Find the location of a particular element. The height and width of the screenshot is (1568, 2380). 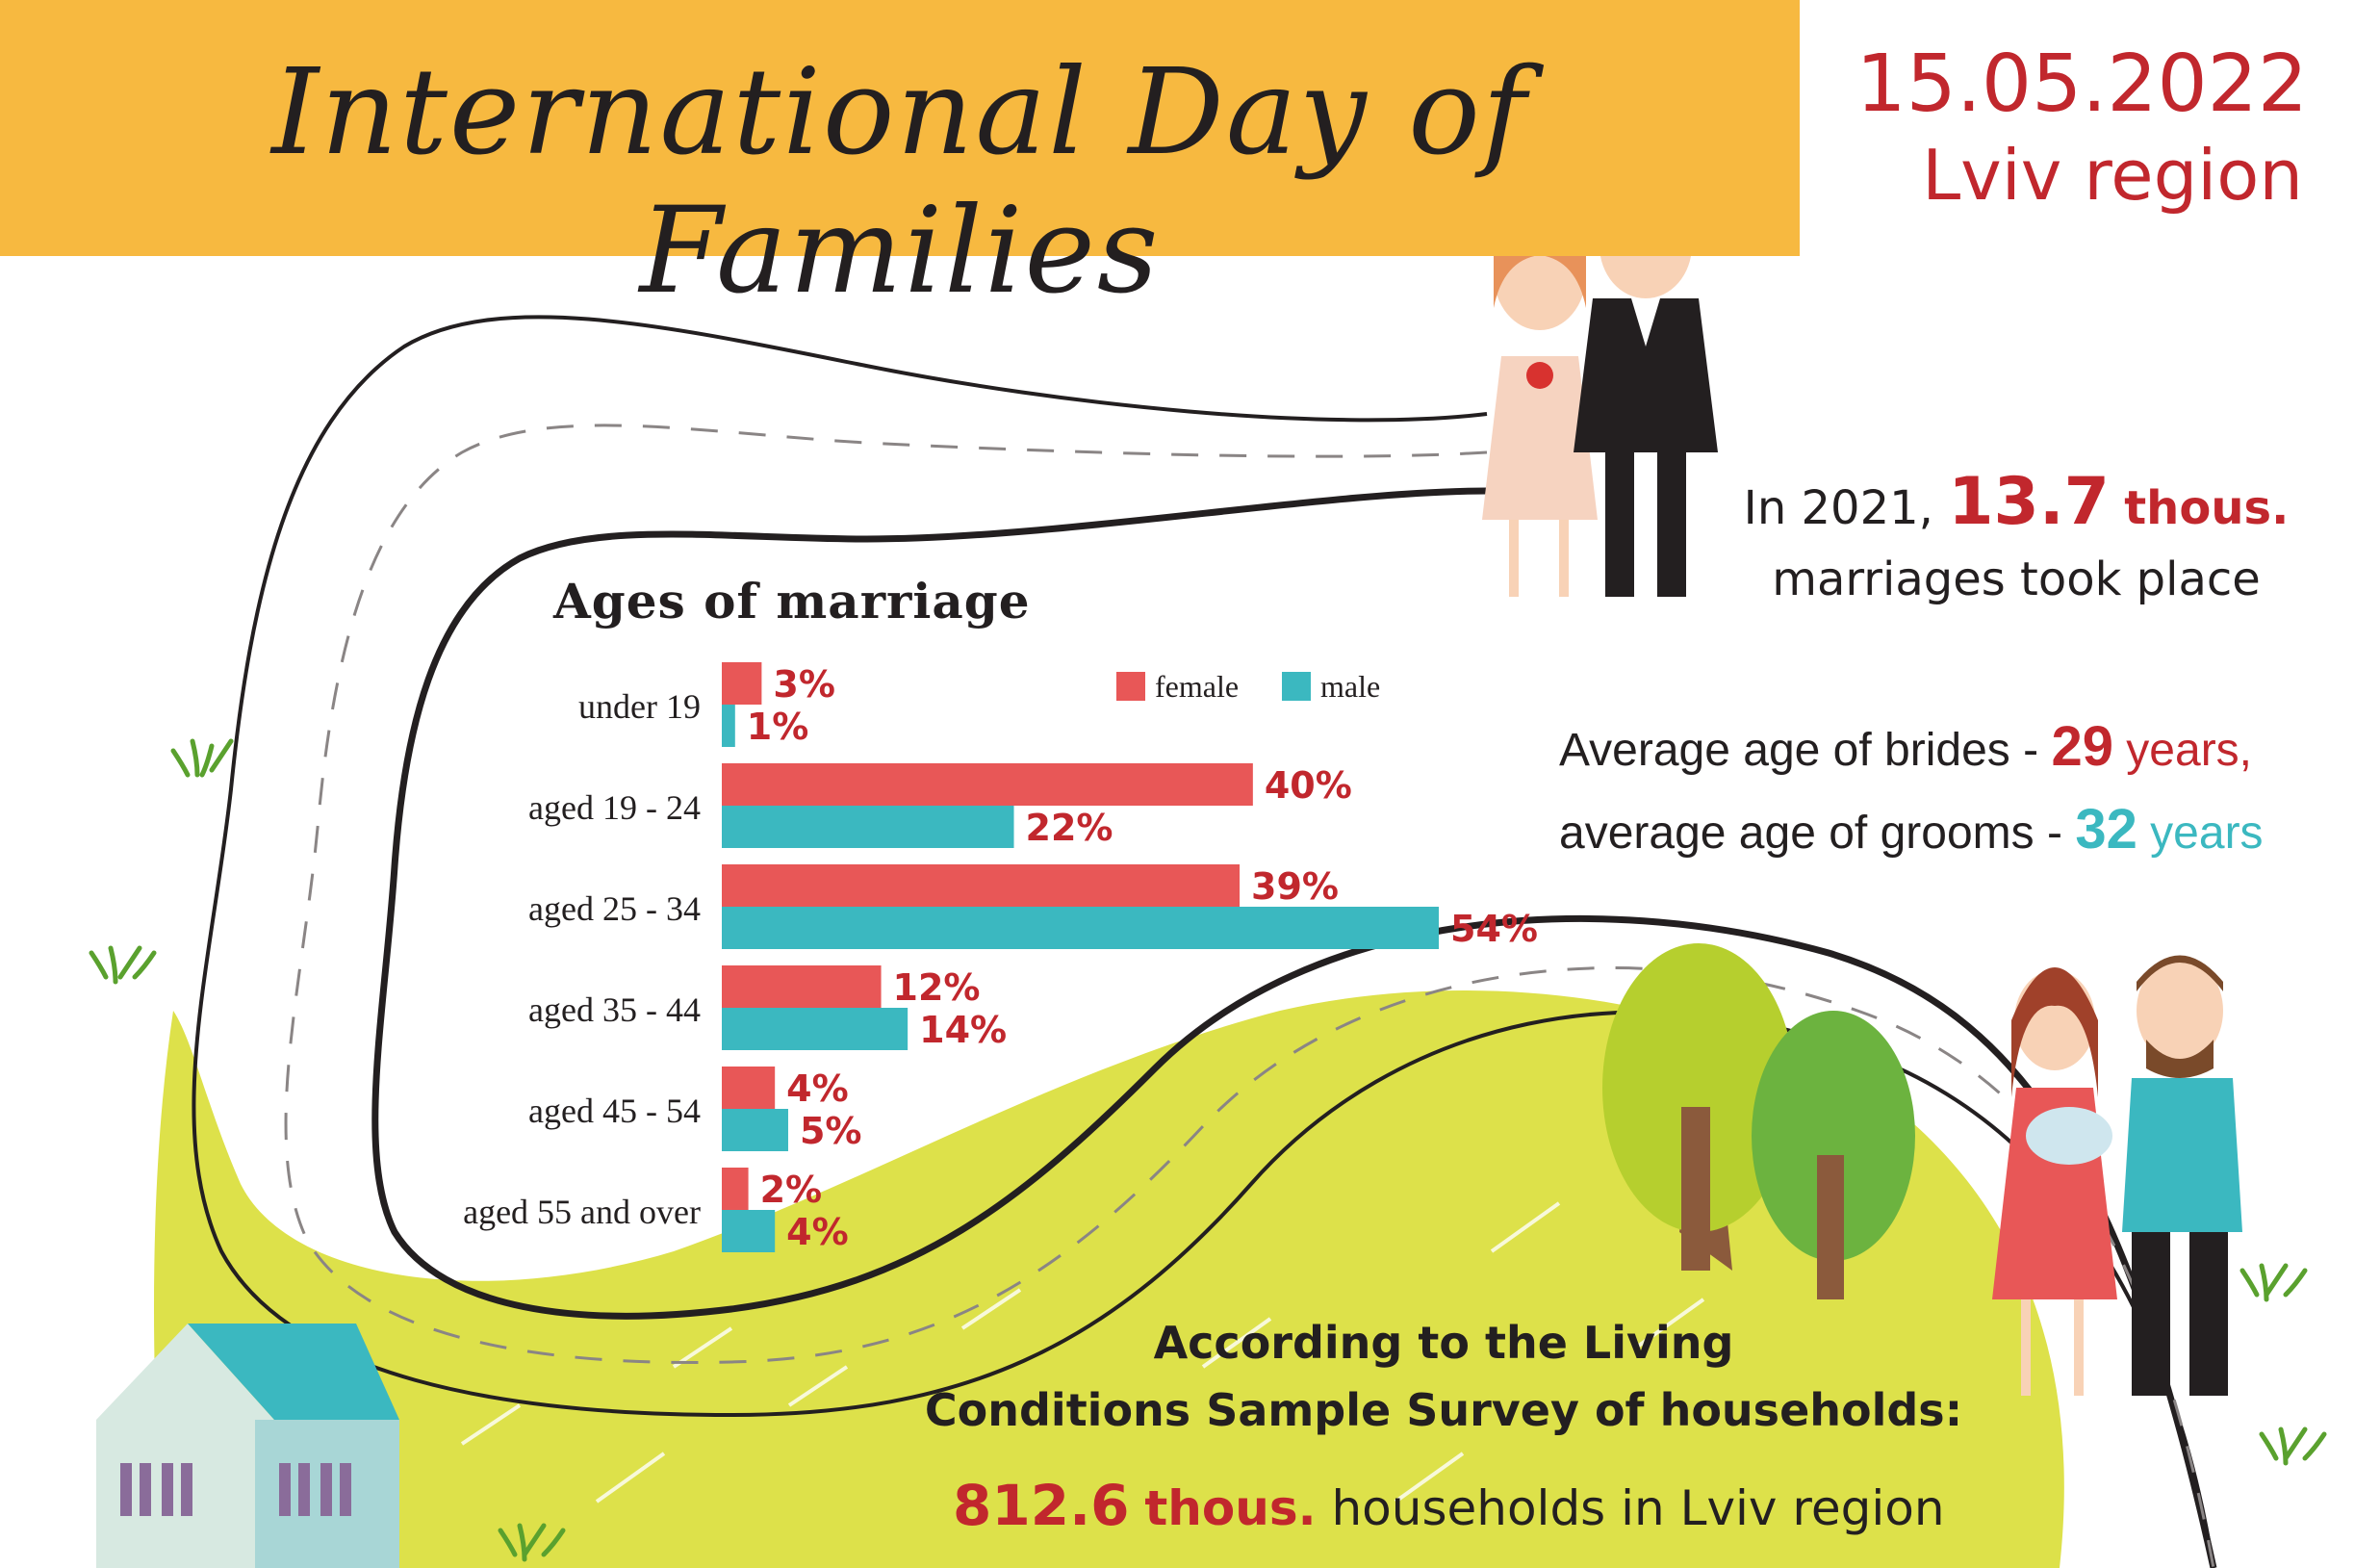

header-banner is located at coordinates (900, 128).